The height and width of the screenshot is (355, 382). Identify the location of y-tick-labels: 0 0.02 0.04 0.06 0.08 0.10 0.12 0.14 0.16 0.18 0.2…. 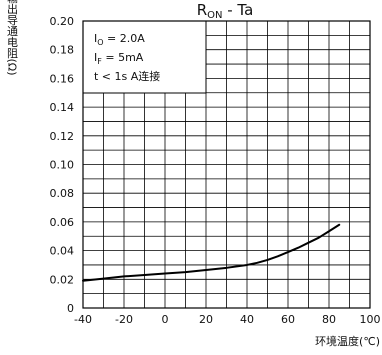
(62, 165).